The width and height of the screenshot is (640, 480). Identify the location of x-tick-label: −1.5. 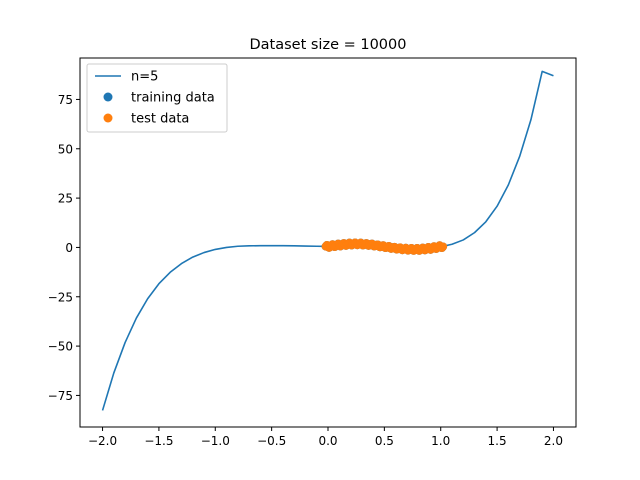
(158, 441).